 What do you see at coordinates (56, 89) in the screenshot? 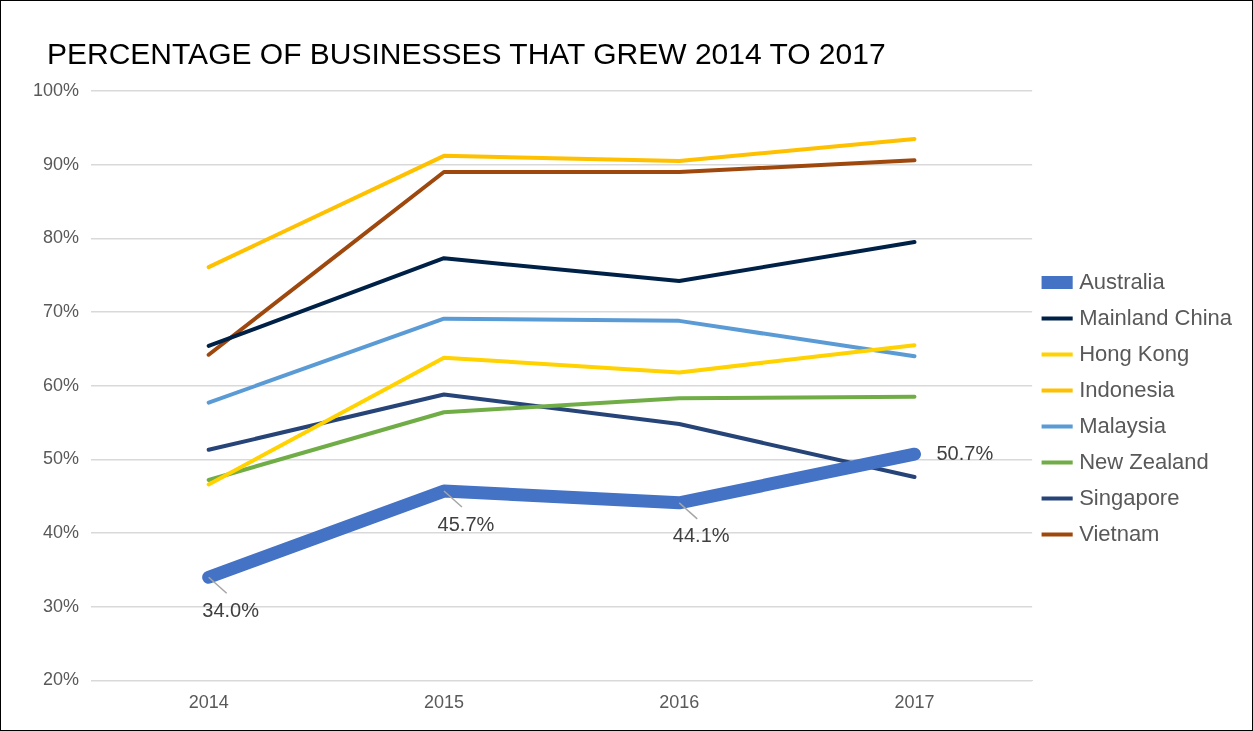
I see `y-tick-label: 100%` at bounding box center [56, 89].